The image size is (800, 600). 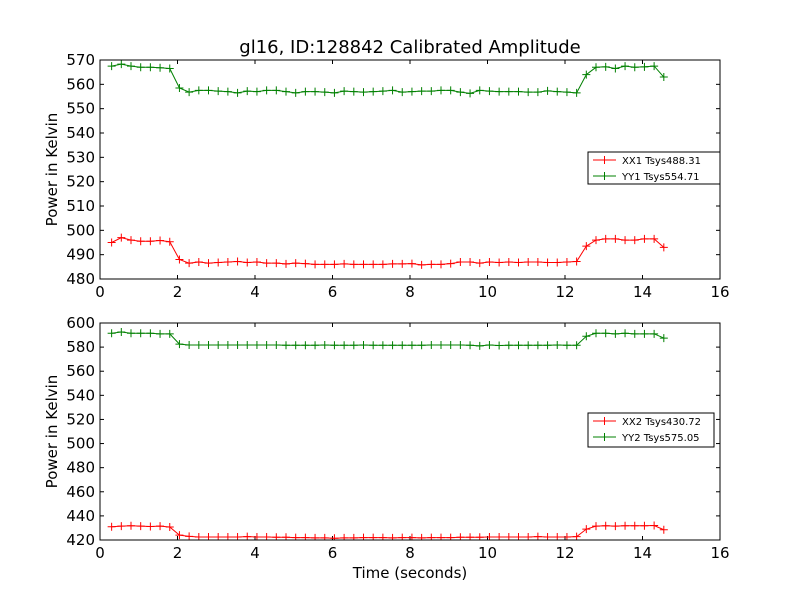 I want to click on bottom-x-tick-label: 4, so click(x=255, y=553).